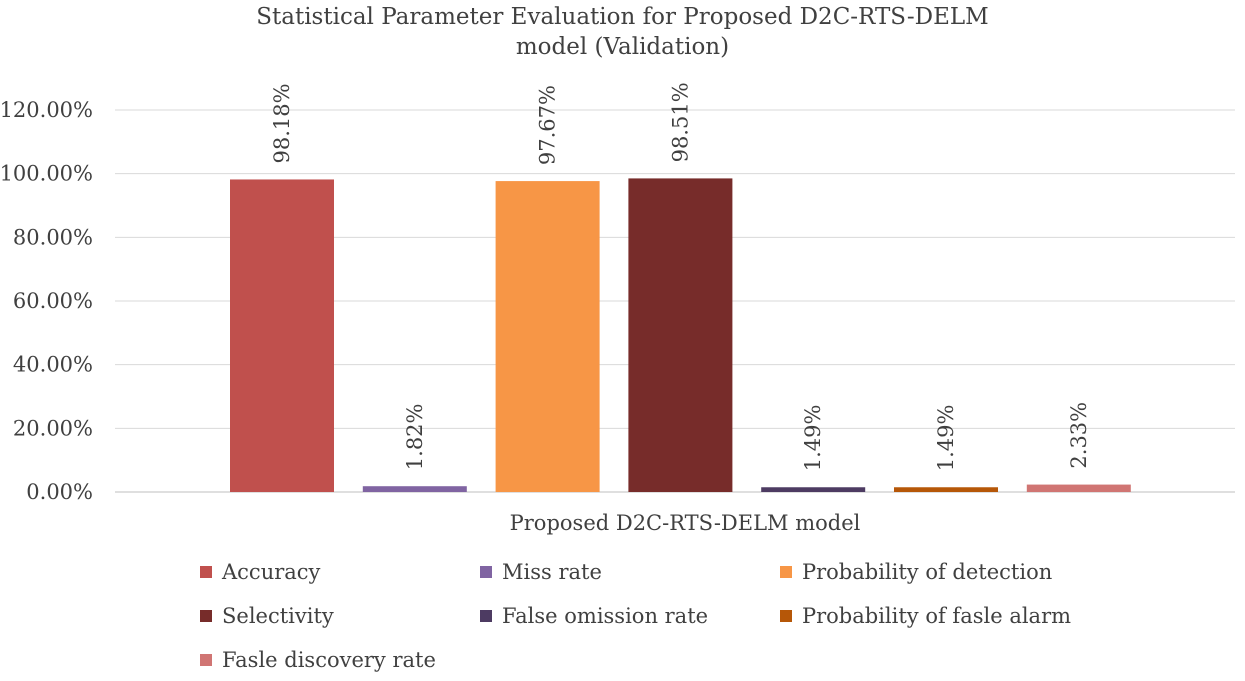 The width and height of the screenshot is (1245, 681). I want to click on y-tick-label: 80.00%, so click(53, 237).